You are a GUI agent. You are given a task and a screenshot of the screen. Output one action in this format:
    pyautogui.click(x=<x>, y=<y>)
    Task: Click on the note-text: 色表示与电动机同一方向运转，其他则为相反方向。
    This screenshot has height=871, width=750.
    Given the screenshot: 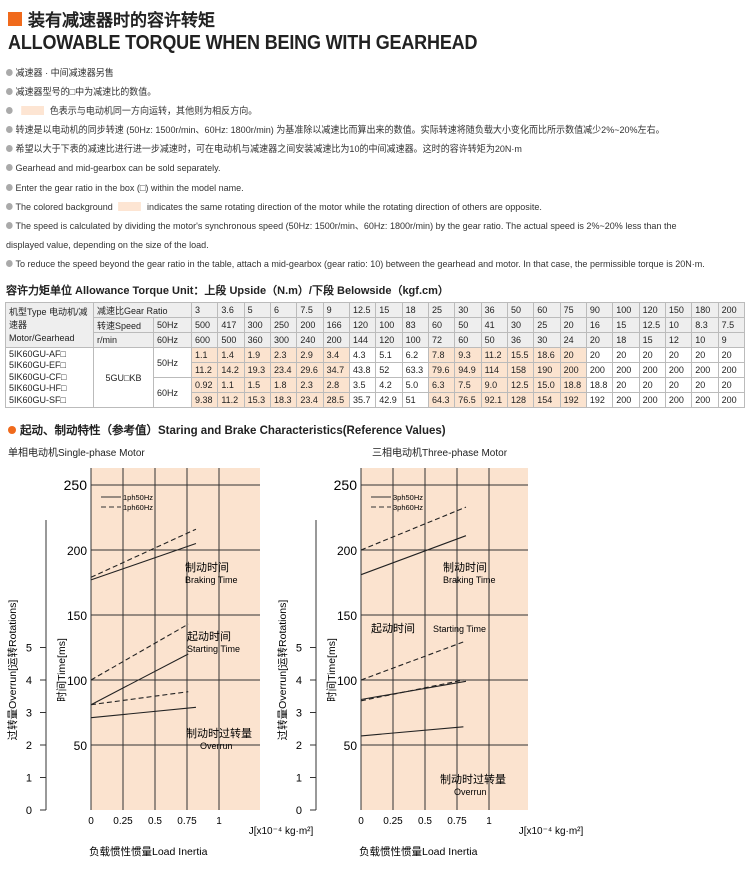 What is the action you would take?
    pyautogui.click(x=153, y=112)
    